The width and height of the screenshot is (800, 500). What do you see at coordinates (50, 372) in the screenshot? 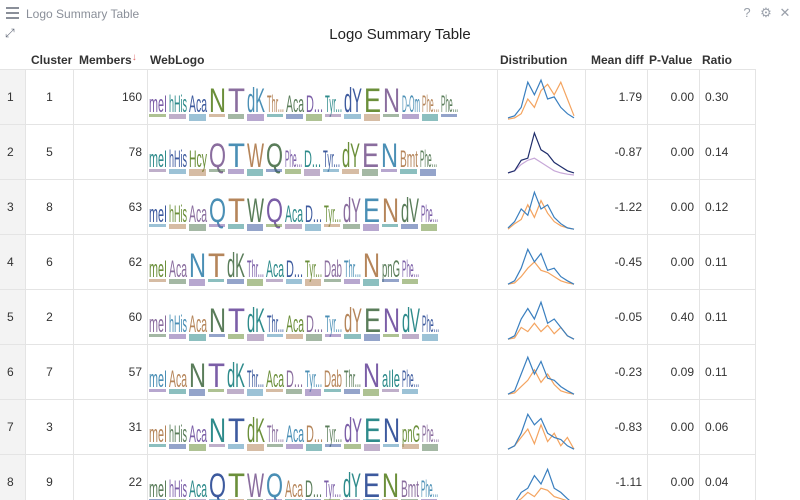
I see `cluster-cell: 7` at bounding box center [50, 372].